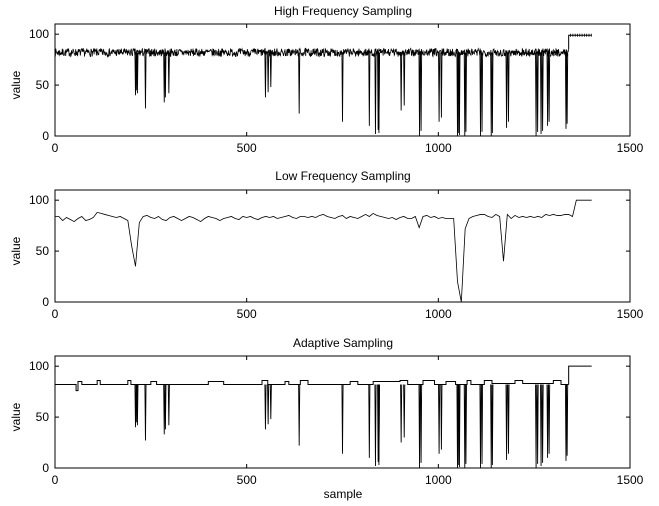  What do you see at coordinates (343, 11) in the screenshot?
I see `chart-title: High Frequency Sampling` at bounding box center [343, 11].